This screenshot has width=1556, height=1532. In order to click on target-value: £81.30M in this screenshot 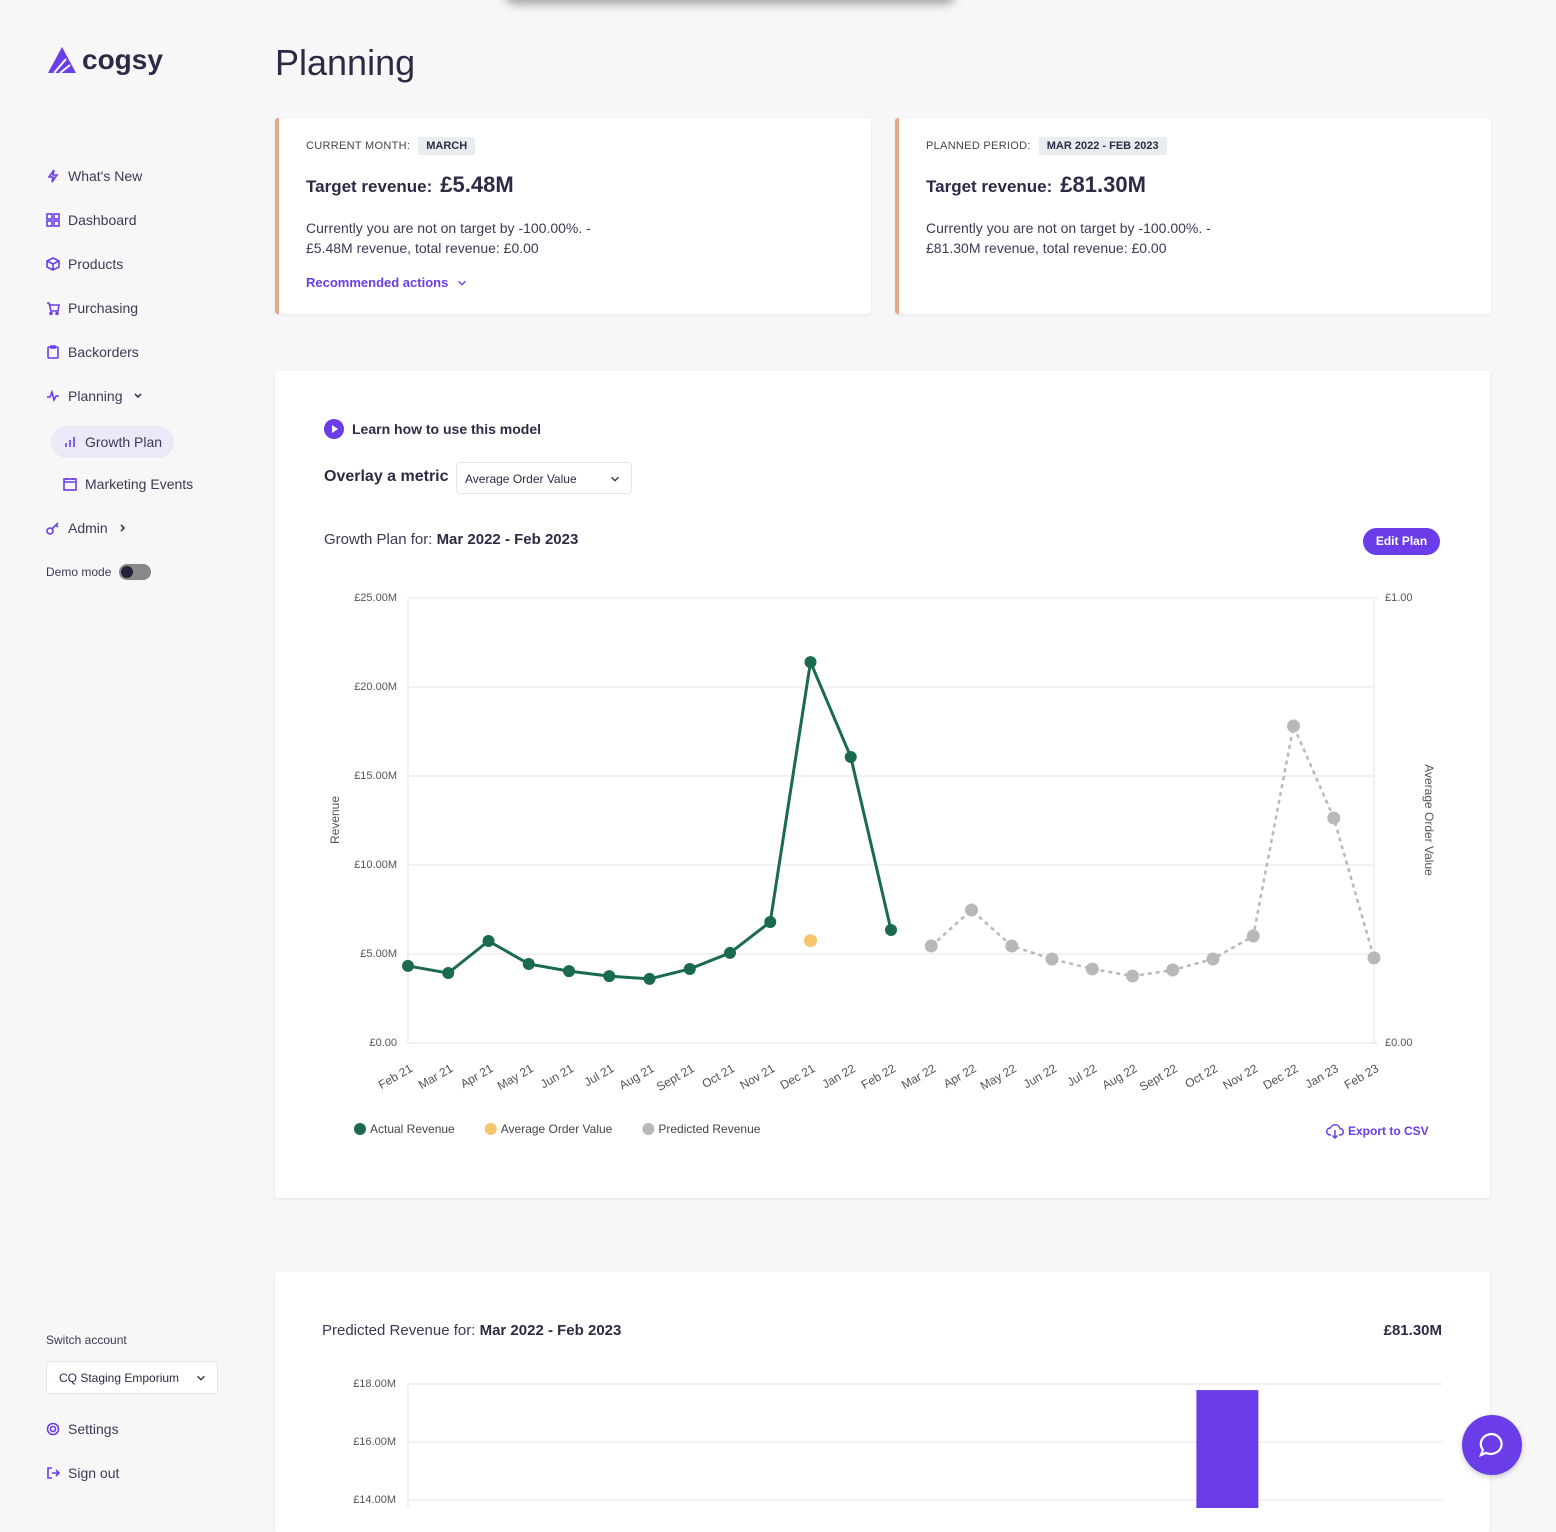, I will do `click(1103, 184)`.